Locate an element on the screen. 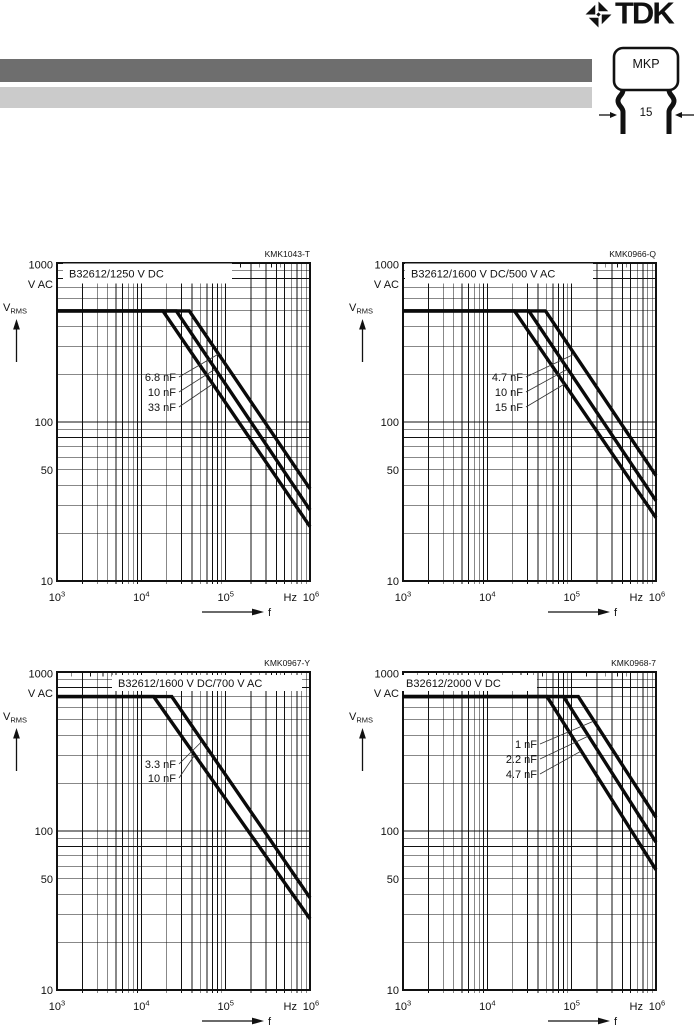  series-label: 1 nF is located at coordinates (526, 745).